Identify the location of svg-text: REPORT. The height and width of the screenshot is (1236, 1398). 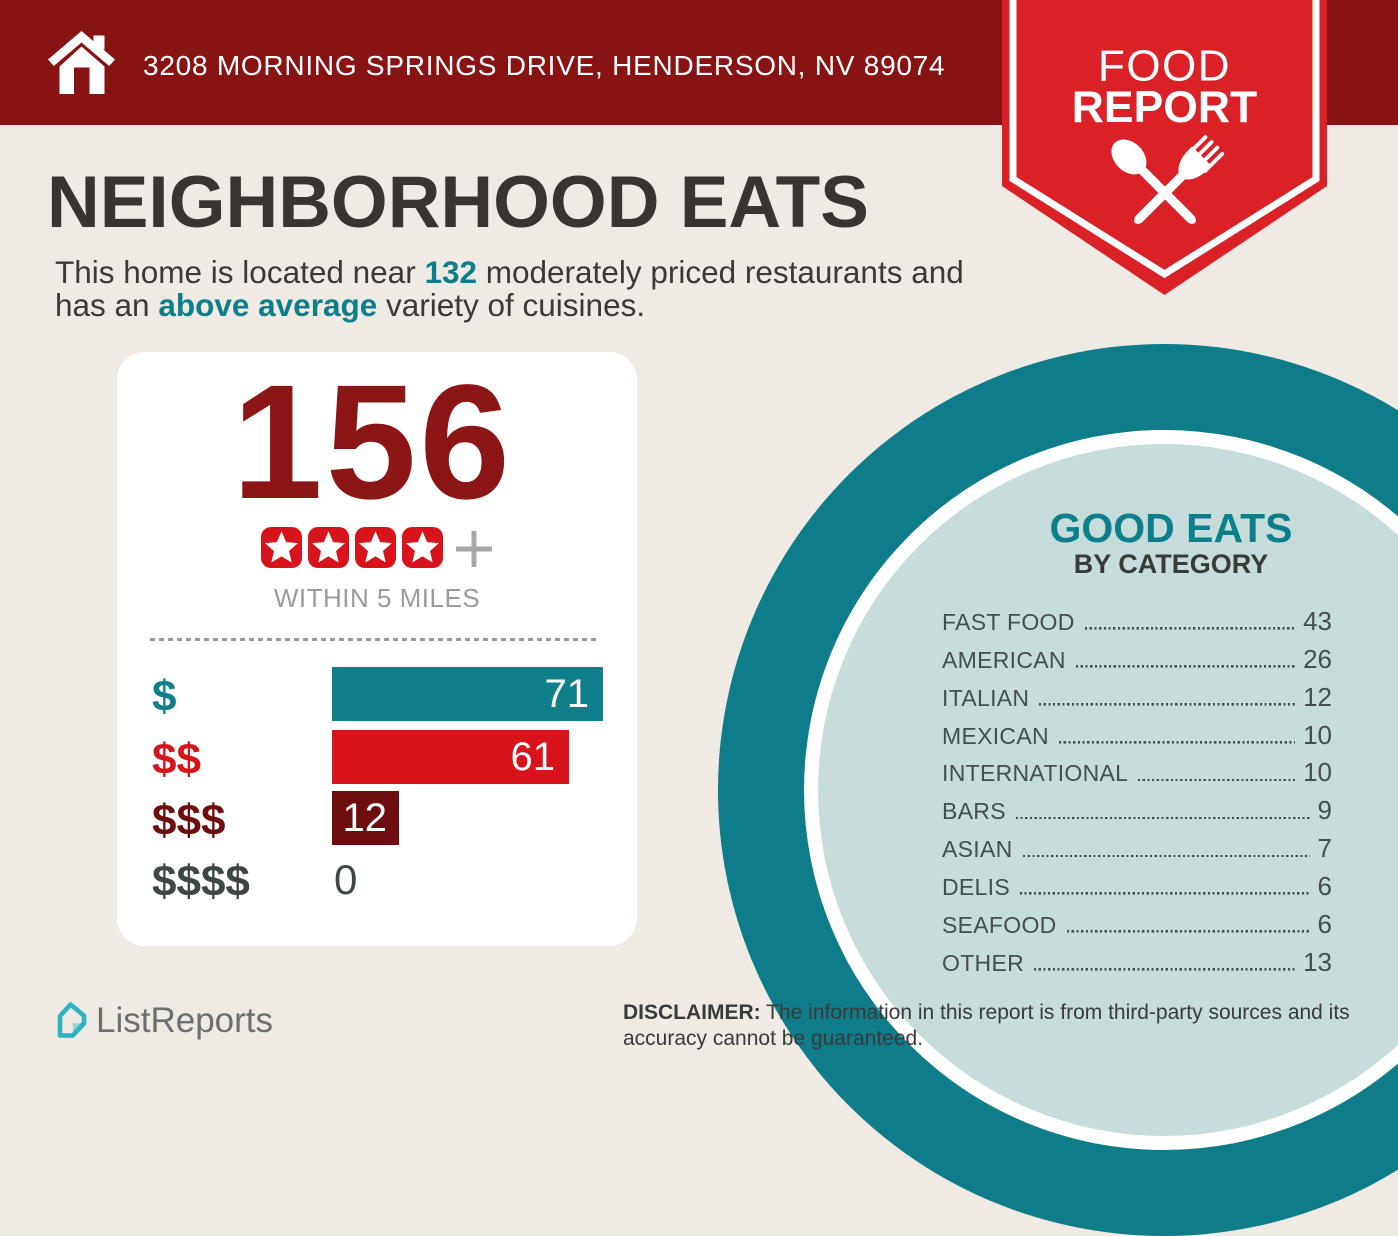
(1164, 107).